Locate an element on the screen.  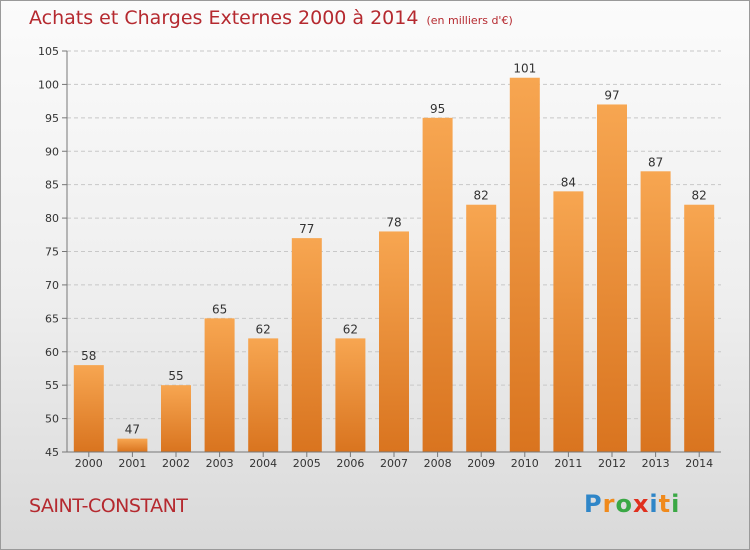
x-tick-label: 2010 is located at coordinates (525, 463).